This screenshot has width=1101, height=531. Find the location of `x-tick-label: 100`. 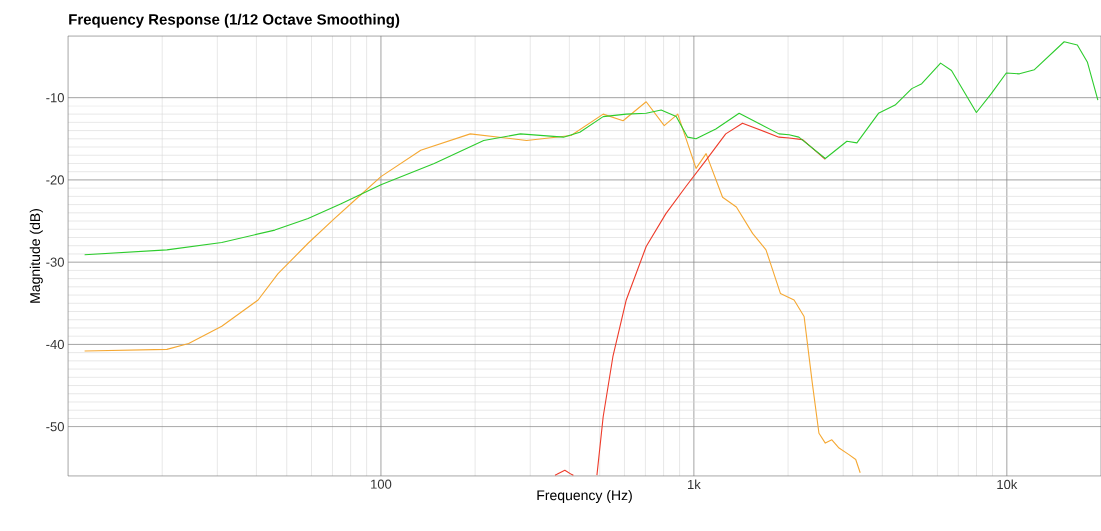

x-tick-label: 100 is located at coordinates (381, 484).